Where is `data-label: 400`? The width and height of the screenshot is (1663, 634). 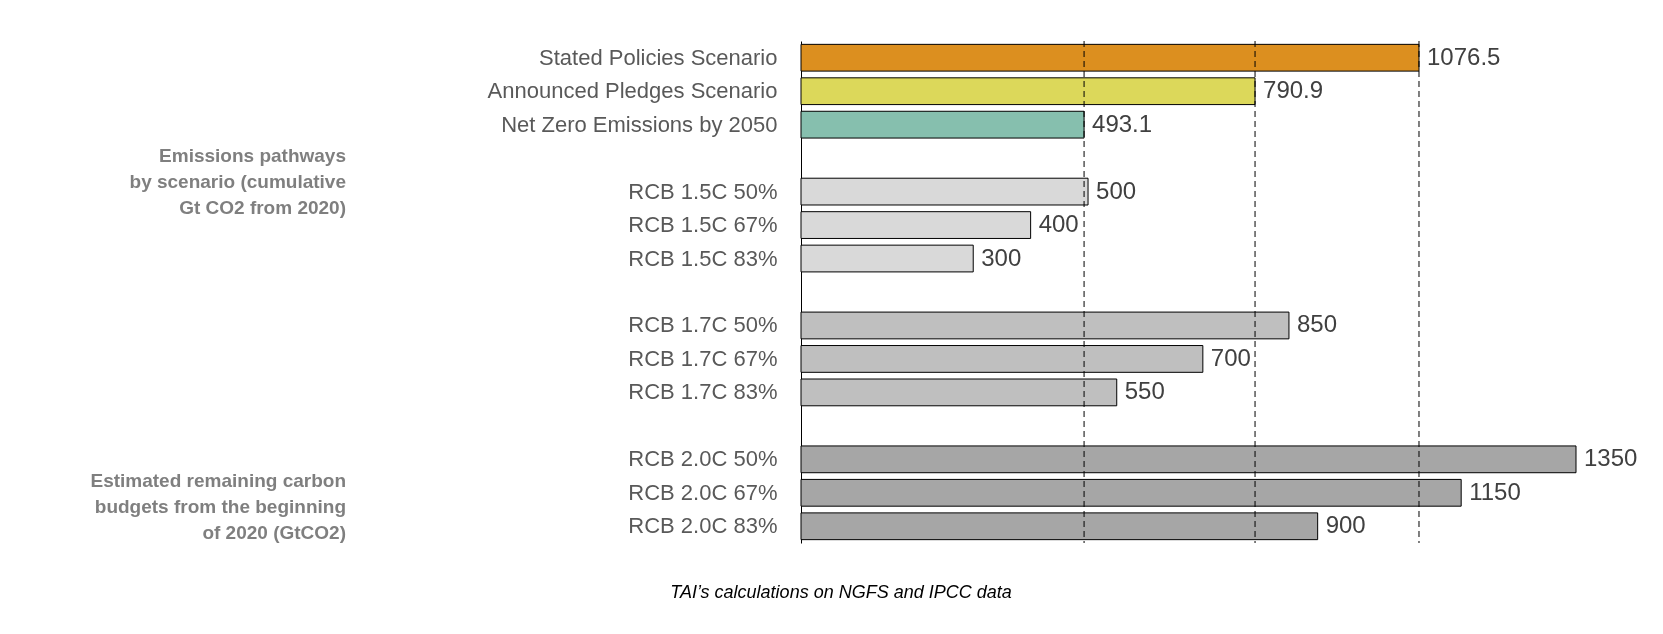 data-label: 400 is located at coordinates (1058, 224).